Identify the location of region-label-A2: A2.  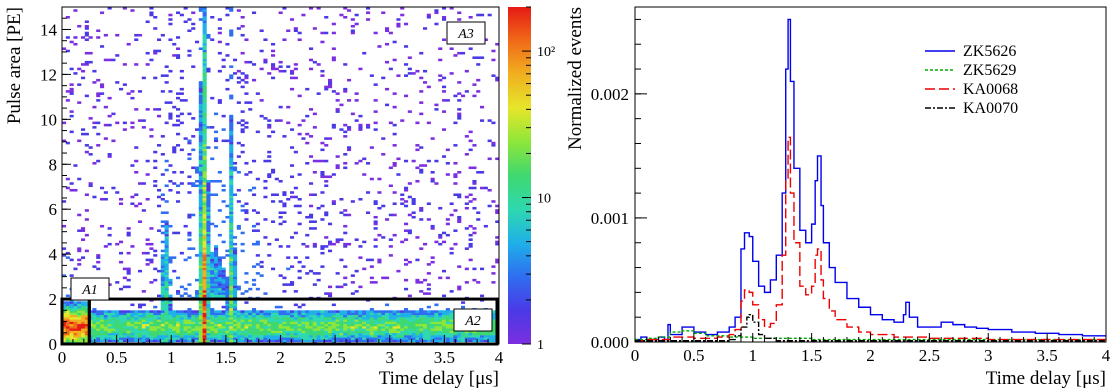
(473, 320).